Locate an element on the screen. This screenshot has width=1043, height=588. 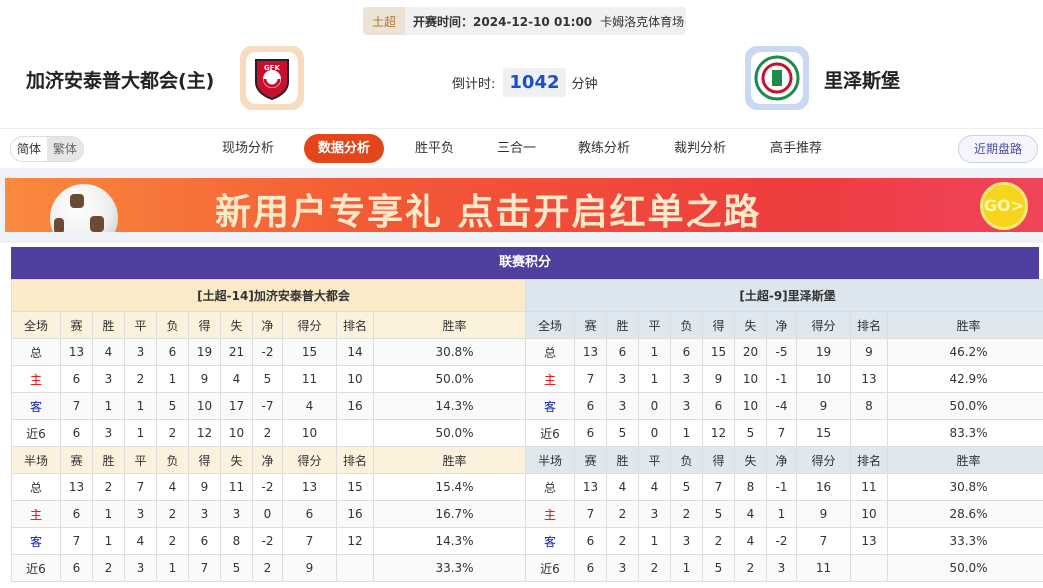
column-header: 赛 is located at coordinates (76, 460).